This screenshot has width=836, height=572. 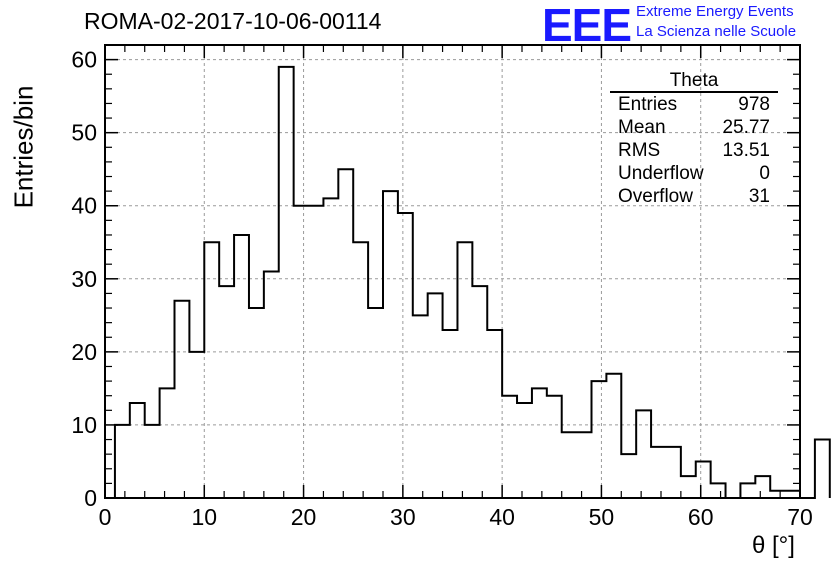 I want to click on stats-label: Underflow, so click(x=661, y=173).